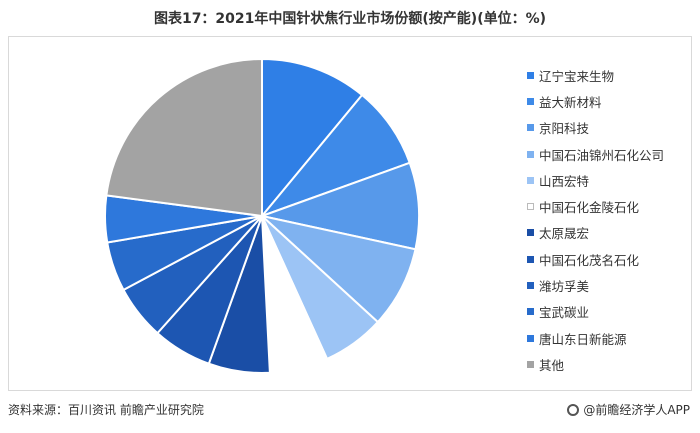 This screenshot has height=433, width=700. I want to click on legend-item-2: 京阳科技, so click(595, 128).